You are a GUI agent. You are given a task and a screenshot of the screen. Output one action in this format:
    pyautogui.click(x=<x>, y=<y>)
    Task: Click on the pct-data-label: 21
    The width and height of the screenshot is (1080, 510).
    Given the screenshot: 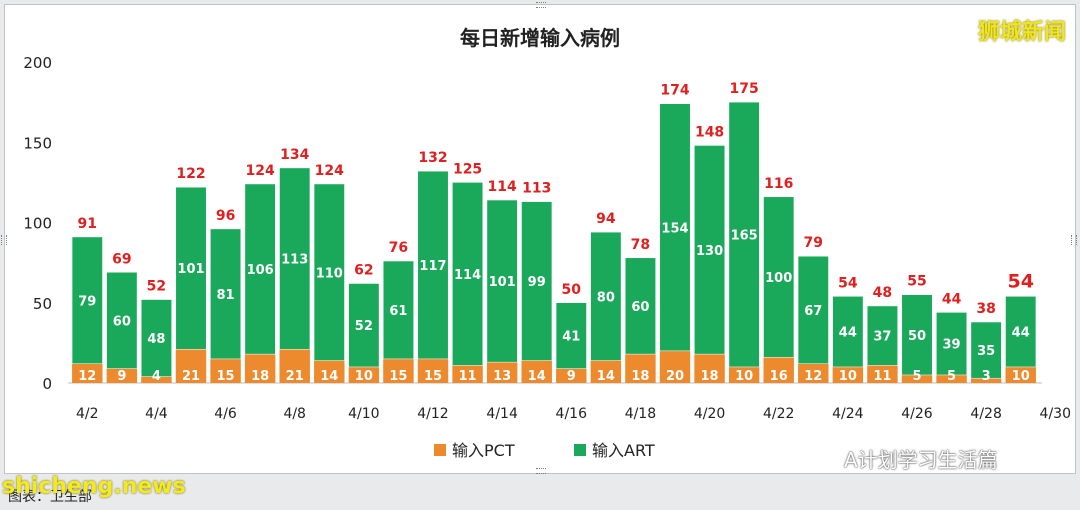 What is the action you would take?
    pyautogui.click(x=191, y=376)
    